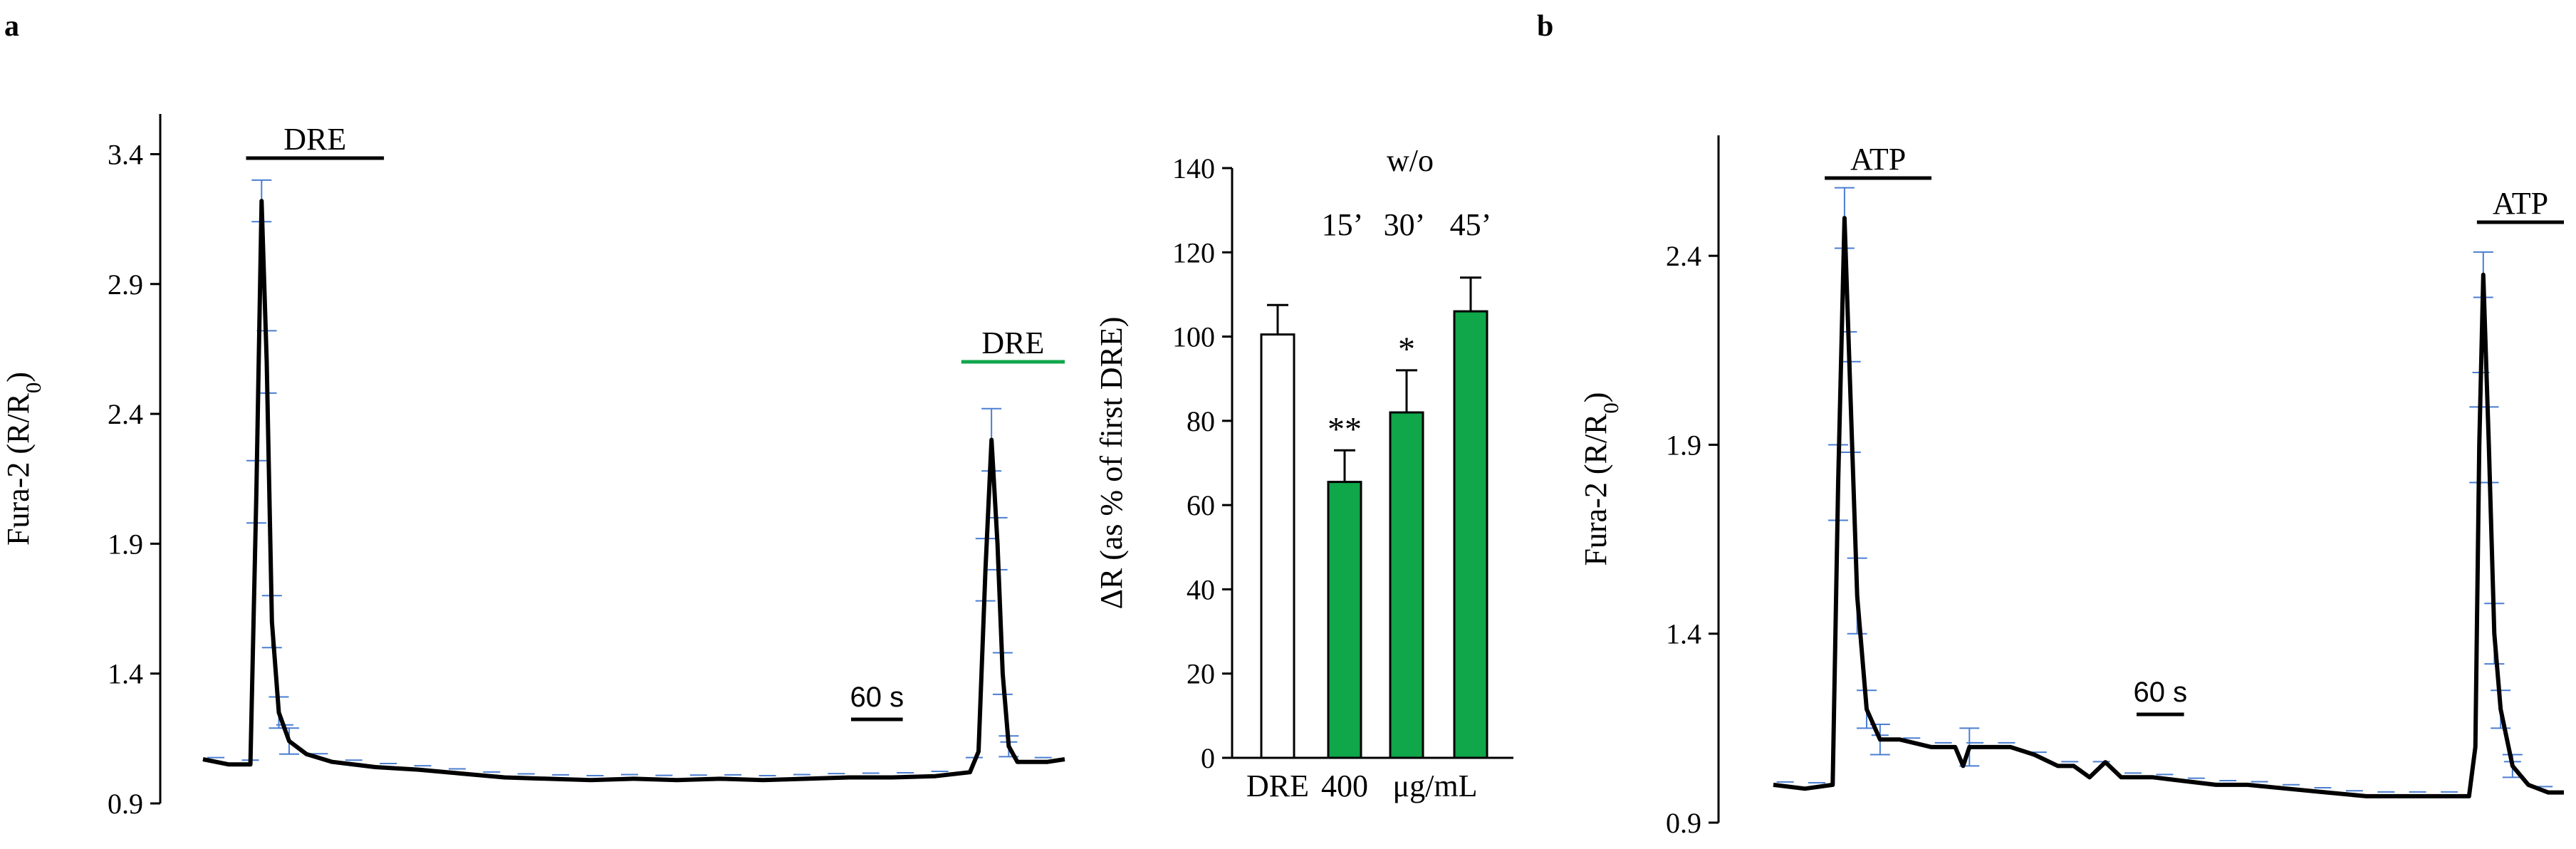 This screenshot has height=849, width=2576. What do you see at coordinates (1545, 26) in the screenshot?
I see `panel-label-b: b` at bounding box center [1545, 26].